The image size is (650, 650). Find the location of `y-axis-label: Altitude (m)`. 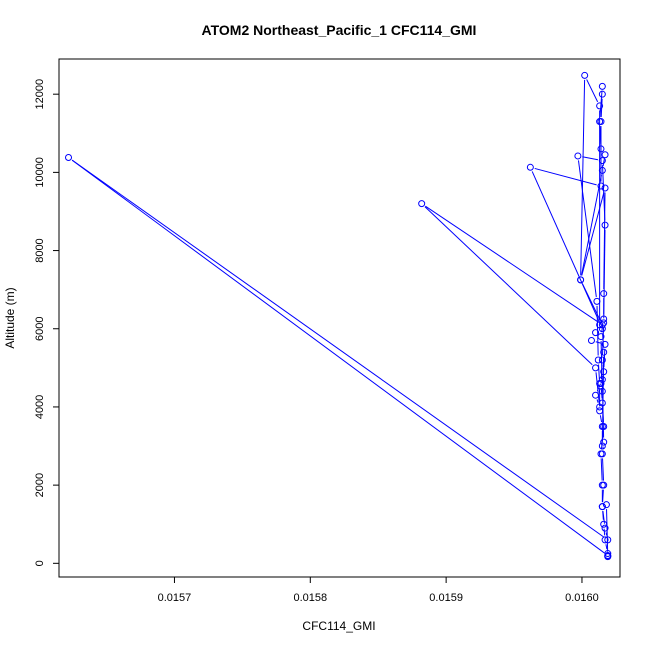

y-axis-label: Altitude (m) is located at coordinates (10, 317).